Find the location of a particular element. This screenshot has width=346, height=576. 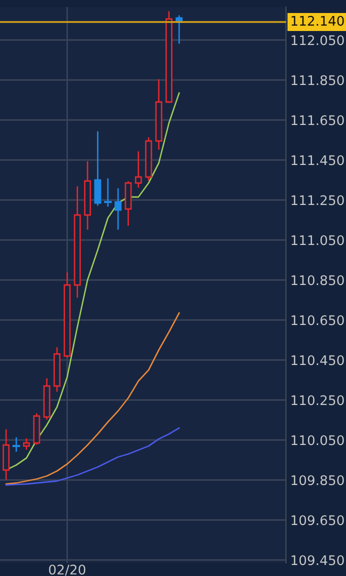

x-tick-label: 02/20 is located at coordinates (67, 570).